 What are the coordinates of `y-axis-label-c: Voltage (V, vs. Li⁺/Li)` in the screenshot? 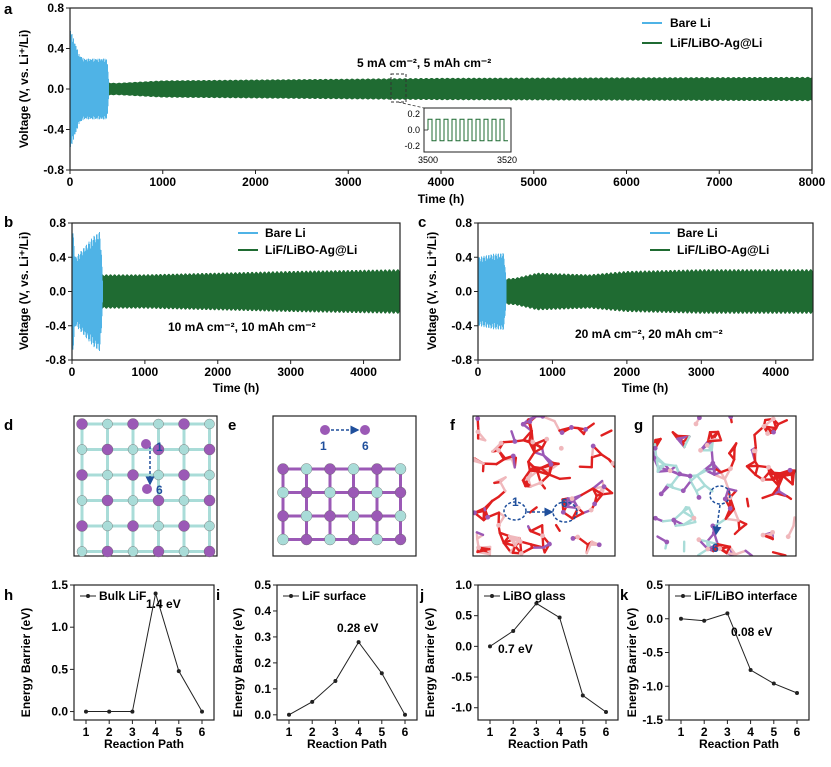 It's located at (432, 291).